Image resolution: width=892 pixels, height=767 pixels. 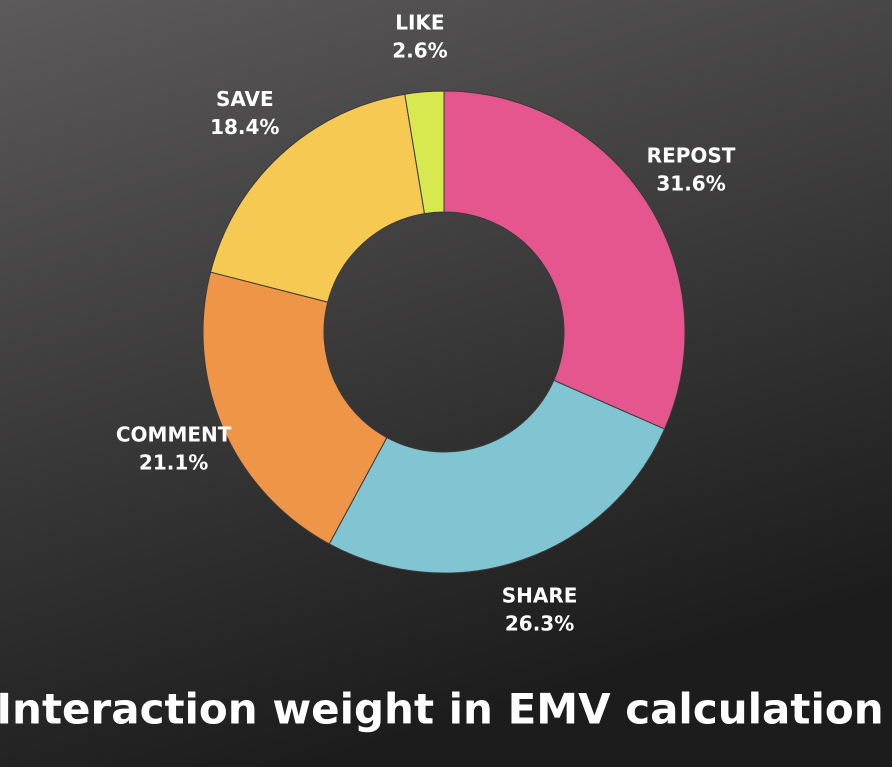 I want to click on slice-name: SHARE, so click(x=540, y=596).